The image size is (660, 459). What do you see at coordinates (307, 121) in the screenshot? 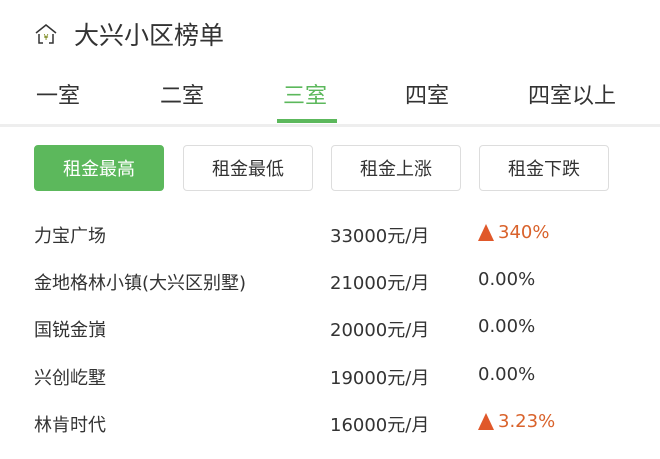
I see `active-tab-indicator` at bounding box center [307, 121].